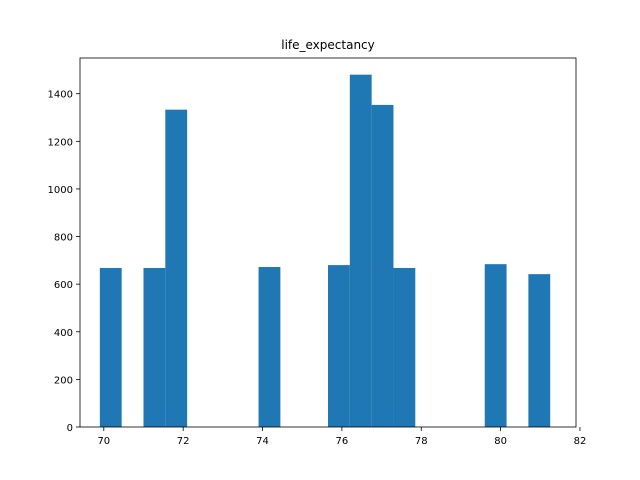  I want to click on y-tick-label: 600, so click(63, 285).